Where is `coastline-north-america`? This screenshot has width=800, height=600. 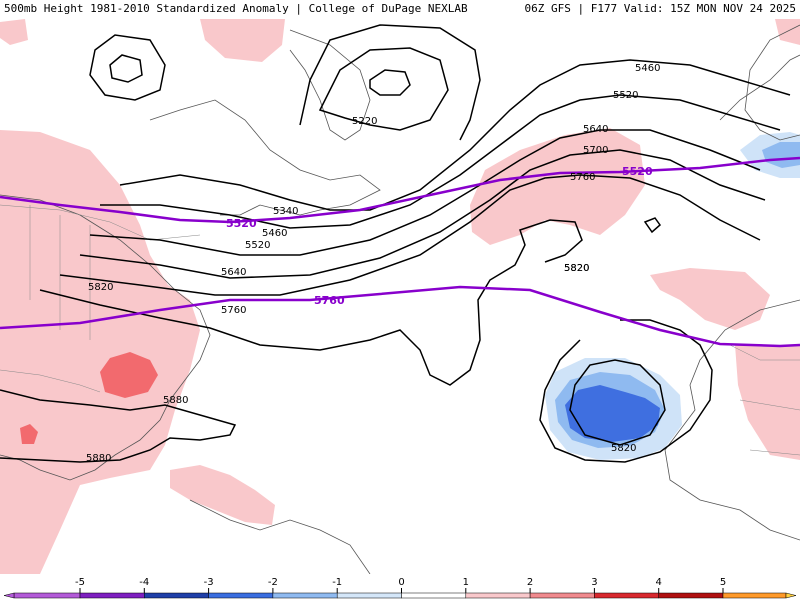
coastline-north-america is located at coordinates (105, 337).